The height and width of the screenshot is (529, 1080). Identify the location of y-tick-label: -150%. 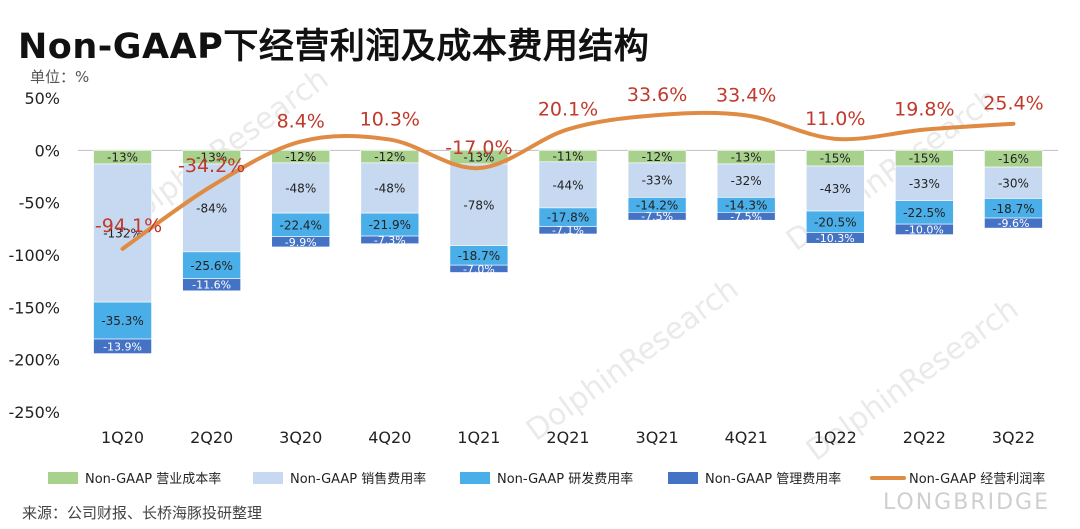
(34, 307).